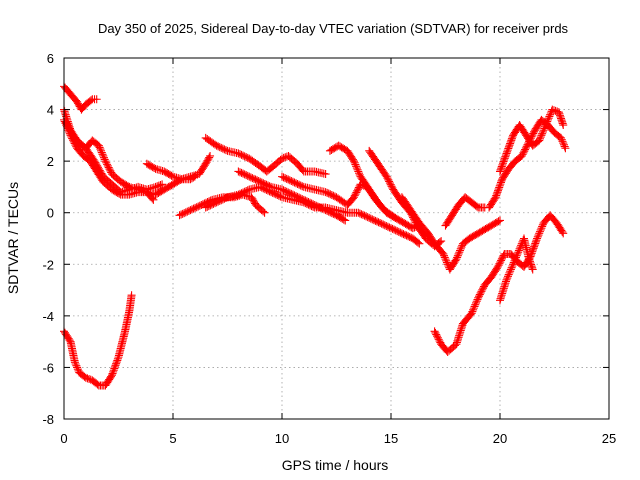  I want to click on x-axis-label: GPS time / hours, so click(335, 465).